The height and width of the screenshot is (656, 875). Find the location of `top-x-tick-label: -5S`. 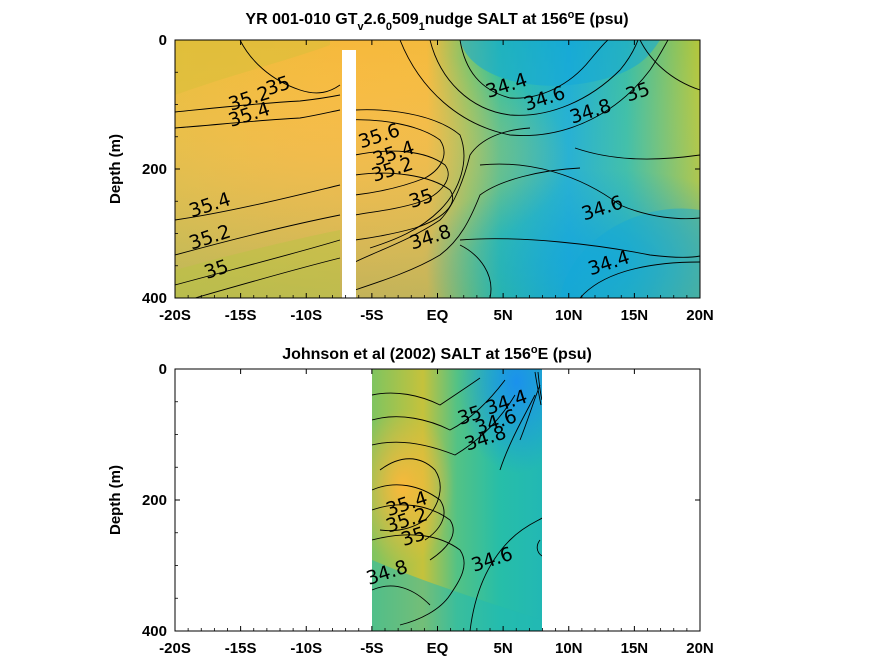

top-x-tick-label: -5S is located at coordinates (371, 315).